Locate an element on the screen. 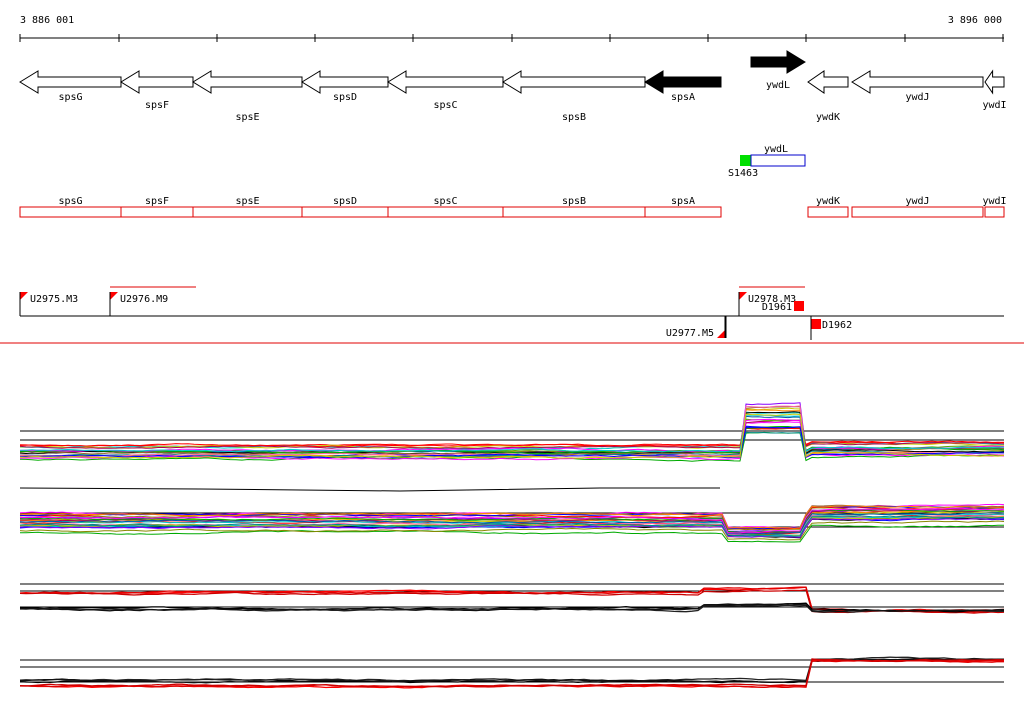 The image size is (1024, 718). feature-marker is located at coordinates (745, 160).